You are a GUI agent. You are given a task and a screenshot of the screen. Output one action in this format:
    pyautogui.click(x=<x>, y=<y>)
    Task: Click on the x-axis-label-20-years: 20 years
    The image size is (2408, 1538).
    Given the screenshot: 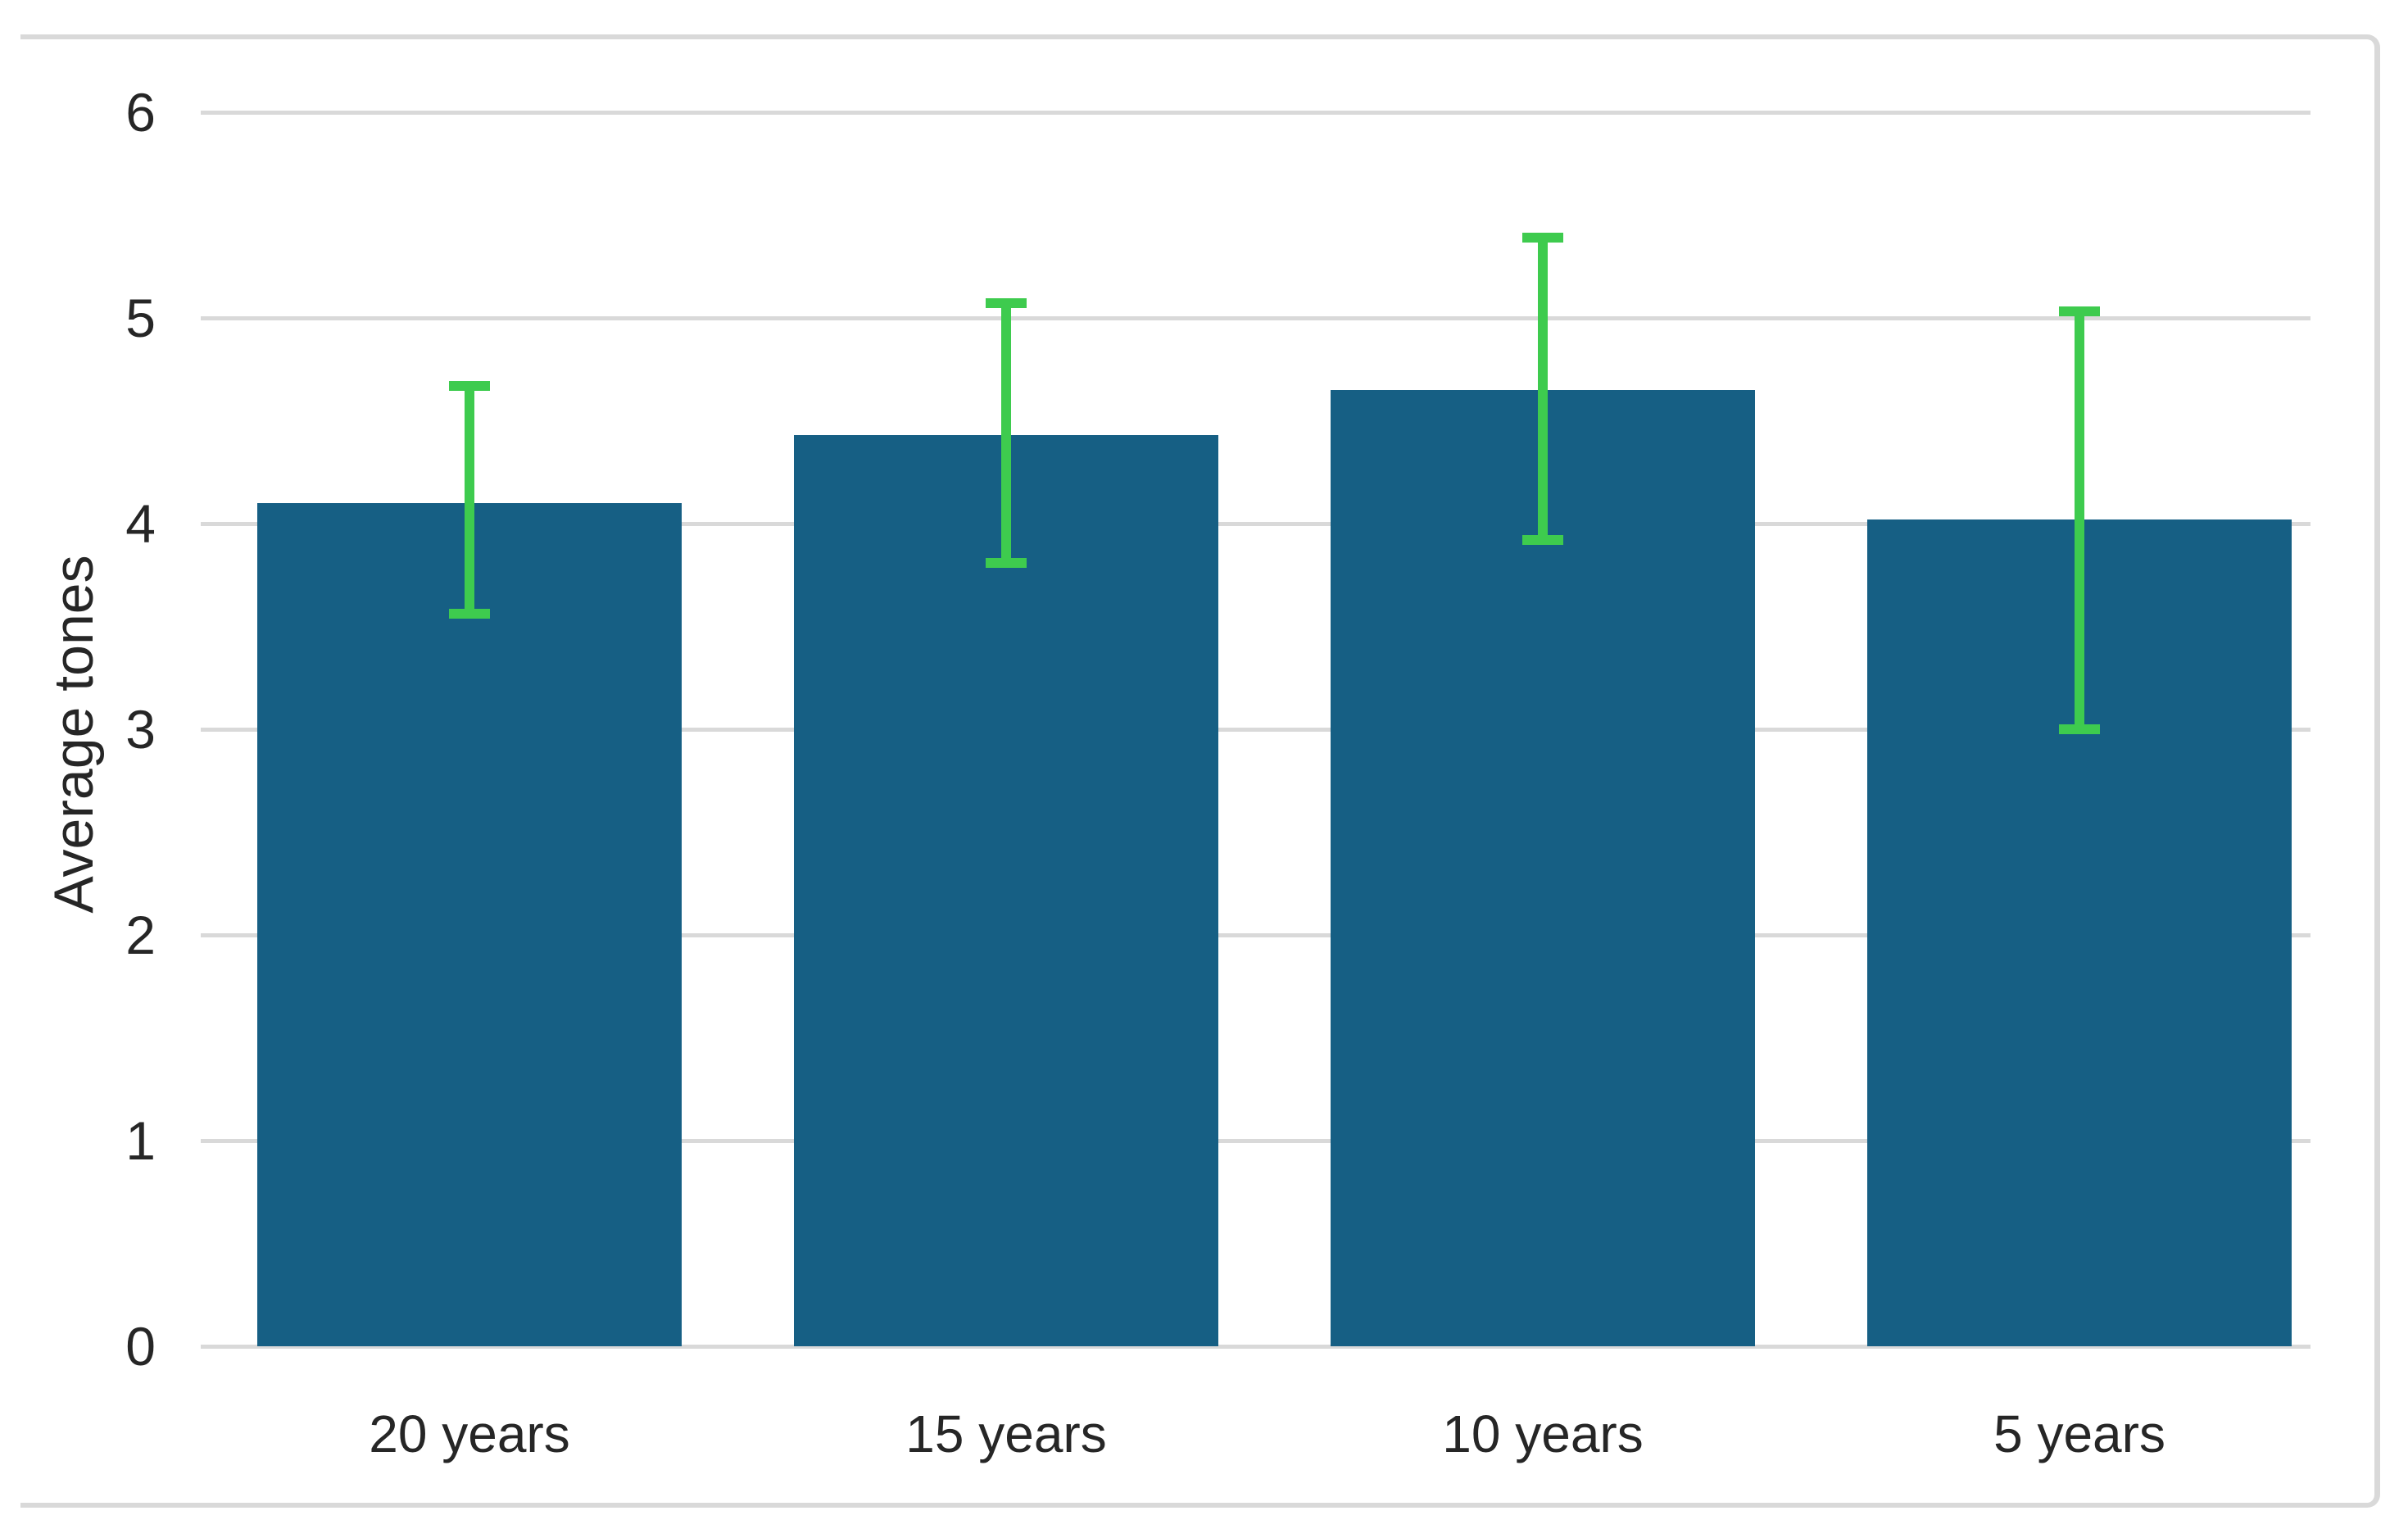 What is the action you would take?
    pyautogui.click(x=470, y=1433)
    